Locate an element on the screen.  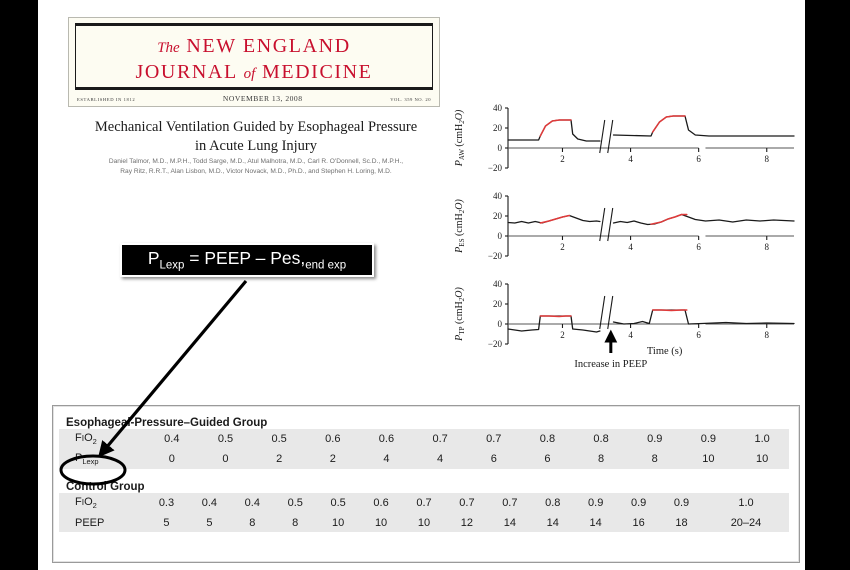
table-row: PLexp 0 0 2 2 4 4 6 6 8 8 10 10 is located at coordinates (424, 459).